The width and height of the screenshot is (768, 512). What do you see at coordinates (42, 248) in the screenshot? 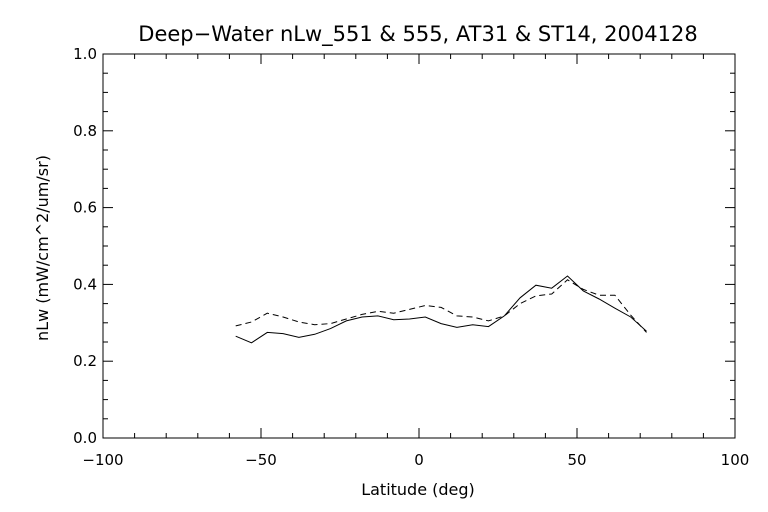
I see `y-axis-label: nLw (mW/cm^2/um/sr)` at bounding box center [42, 248].